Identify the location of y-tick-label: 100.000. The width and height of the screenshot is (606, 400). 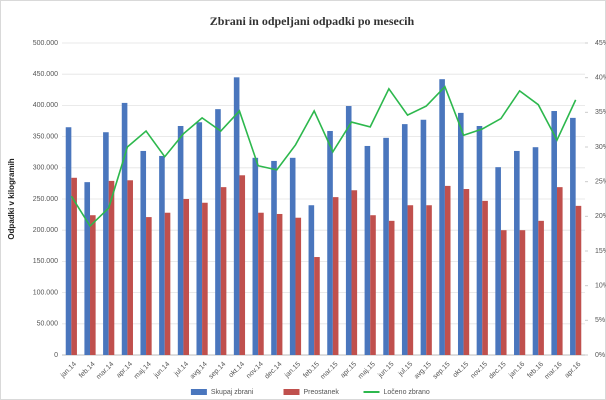
(45, 292).